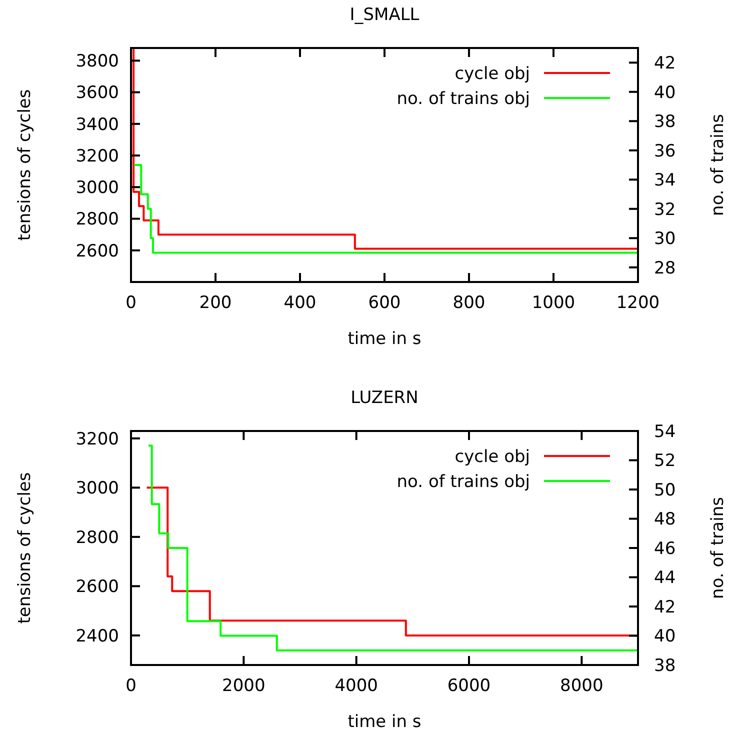  I want to click on x-tick-label: 600, so click(384, 303).